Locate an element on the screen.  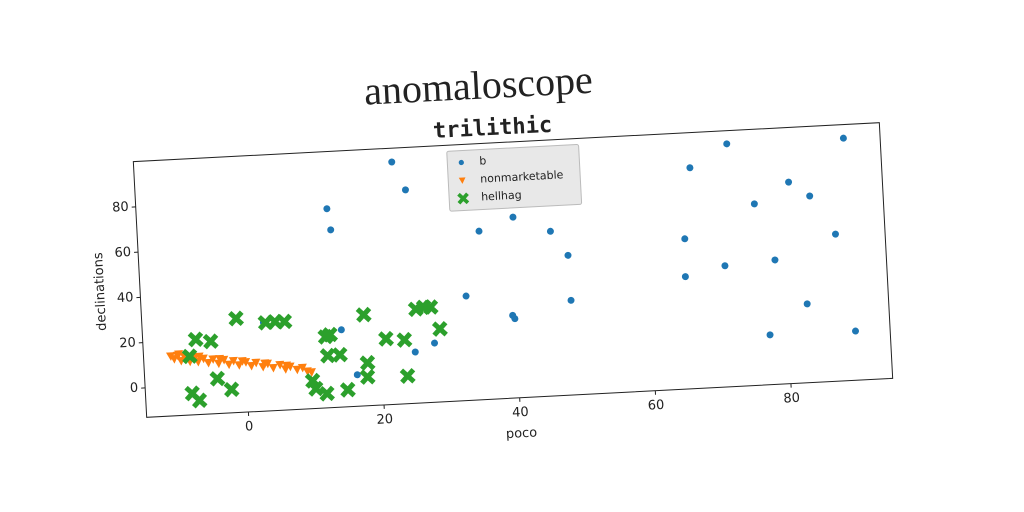
y-axis-label: declinations is located at coordinates (100, 291).